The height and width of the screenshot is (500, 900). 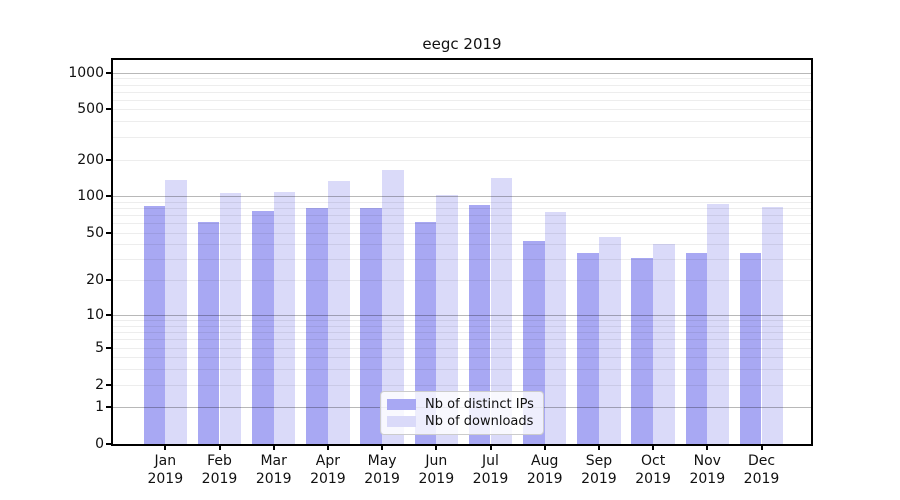 What do you see at coordinates (263, 327) in the screenshot?
I see `bar-distinct-ips-mar` at bounding box center [263, 327].